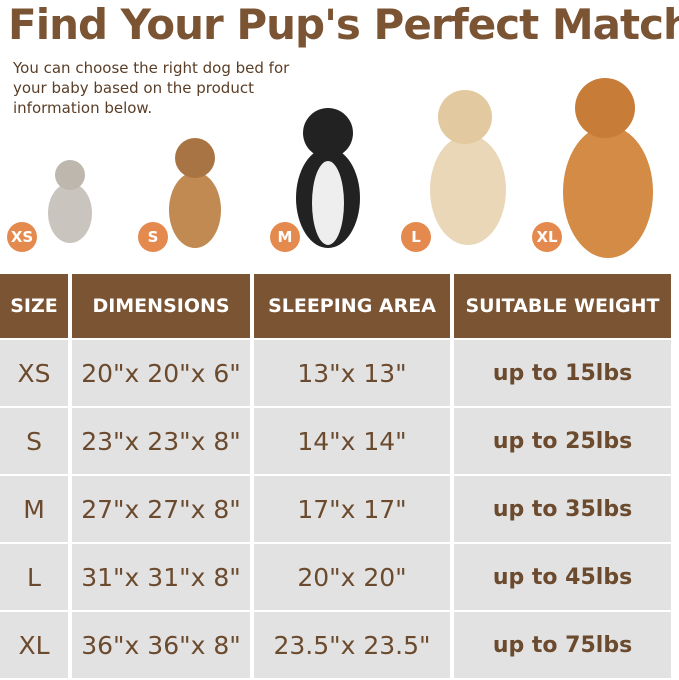  Describe the element at coordinates (352, 577) in the screenshot. I see `cell-sleeping-area: 20"x 20"` at that location.